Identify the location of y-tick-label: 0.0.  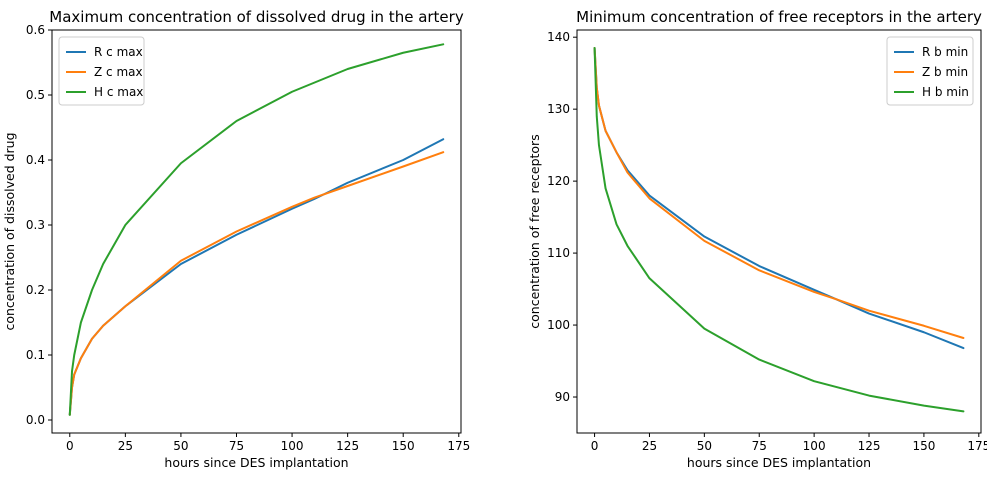
(35, 420).